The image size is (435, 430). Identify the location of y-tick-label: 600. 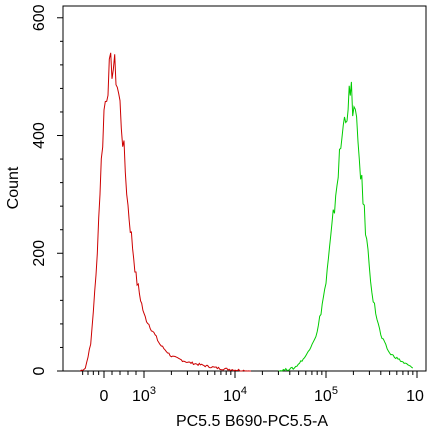
(39, 17).